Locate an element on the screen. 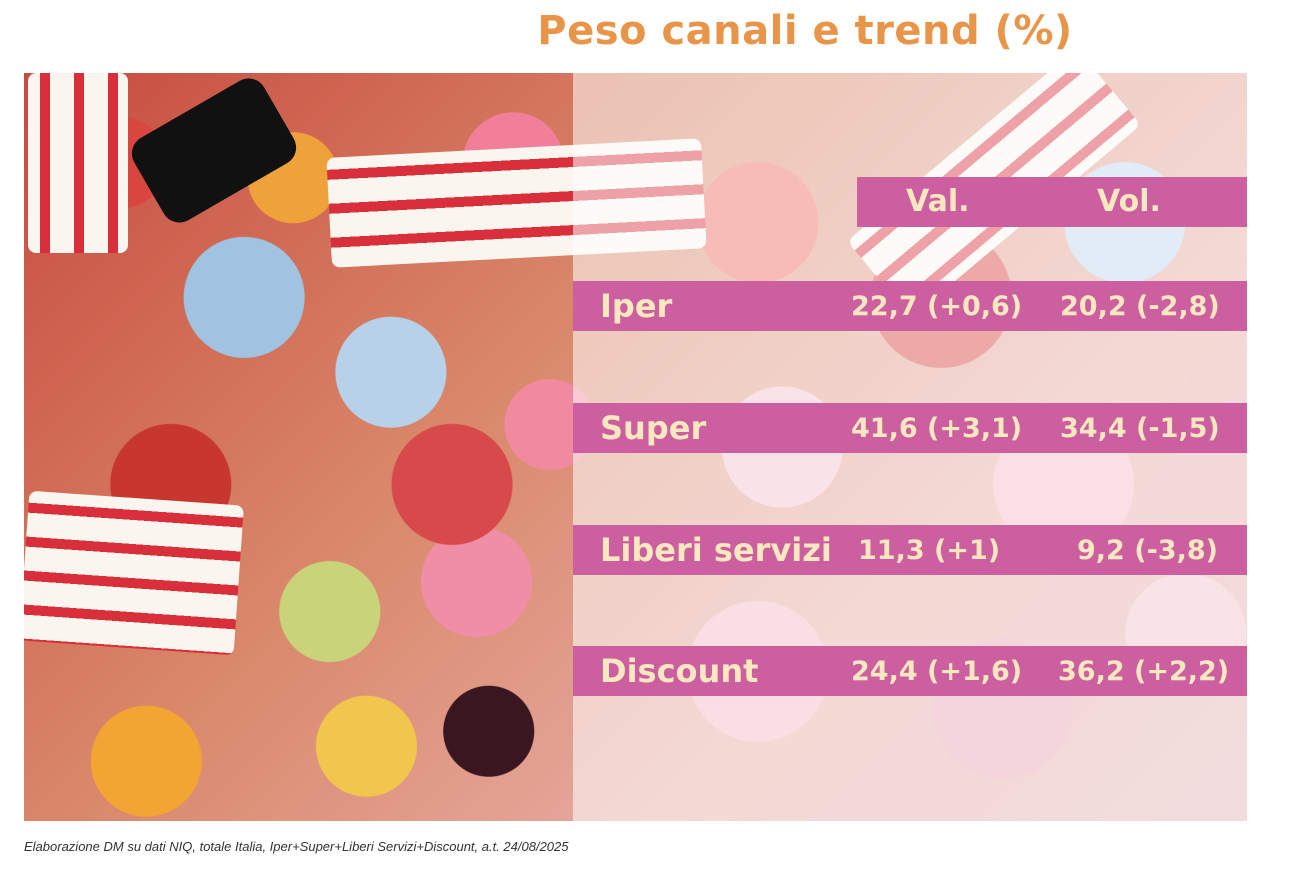  licorice-candy is located at coordinates (214, 151).